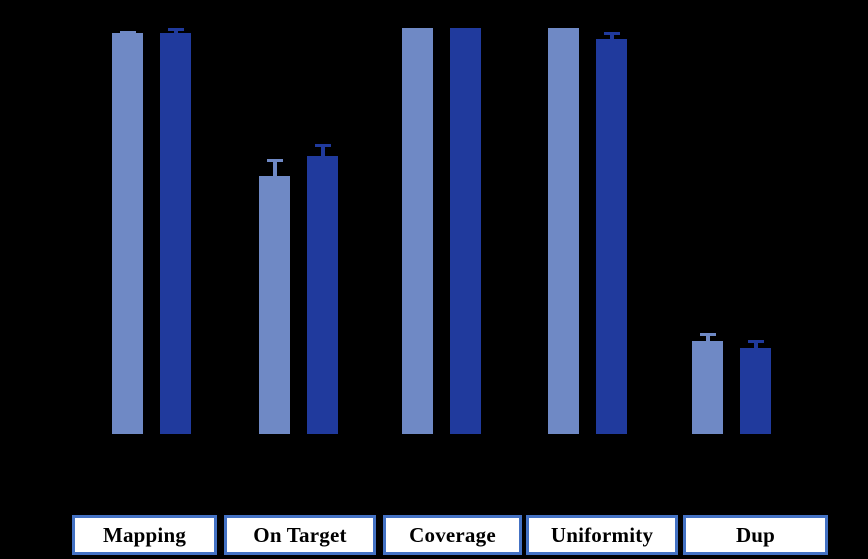 The height and width of the screenshot is (559, 868). I want to click on category-box-mapping: Mapping, so click(144, 535).